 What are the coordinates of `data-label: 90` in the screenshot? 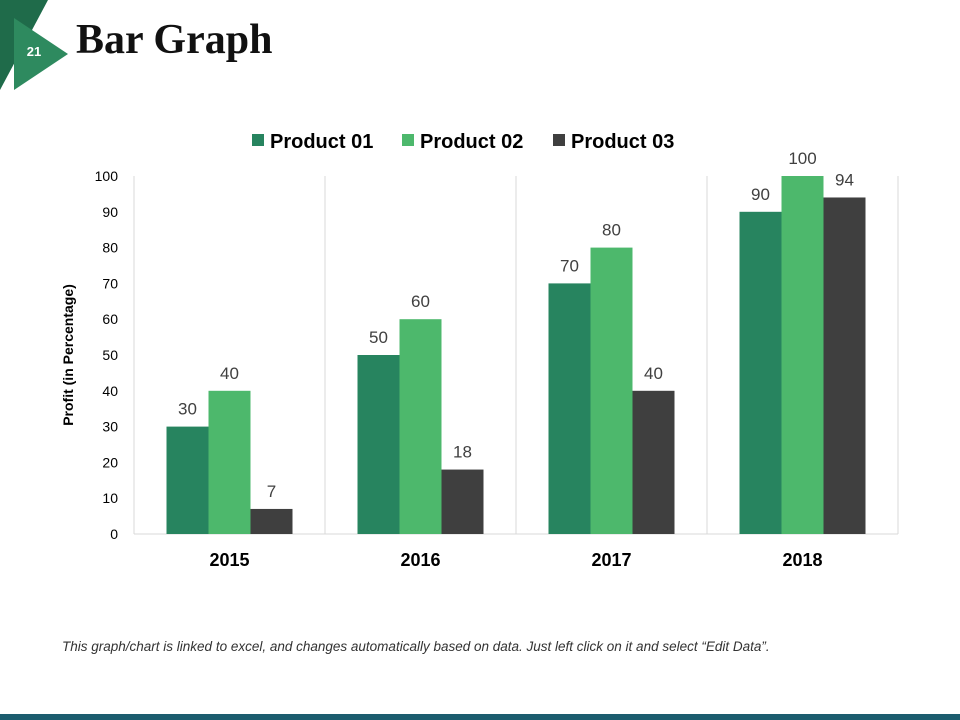 It's located at (760, 194).